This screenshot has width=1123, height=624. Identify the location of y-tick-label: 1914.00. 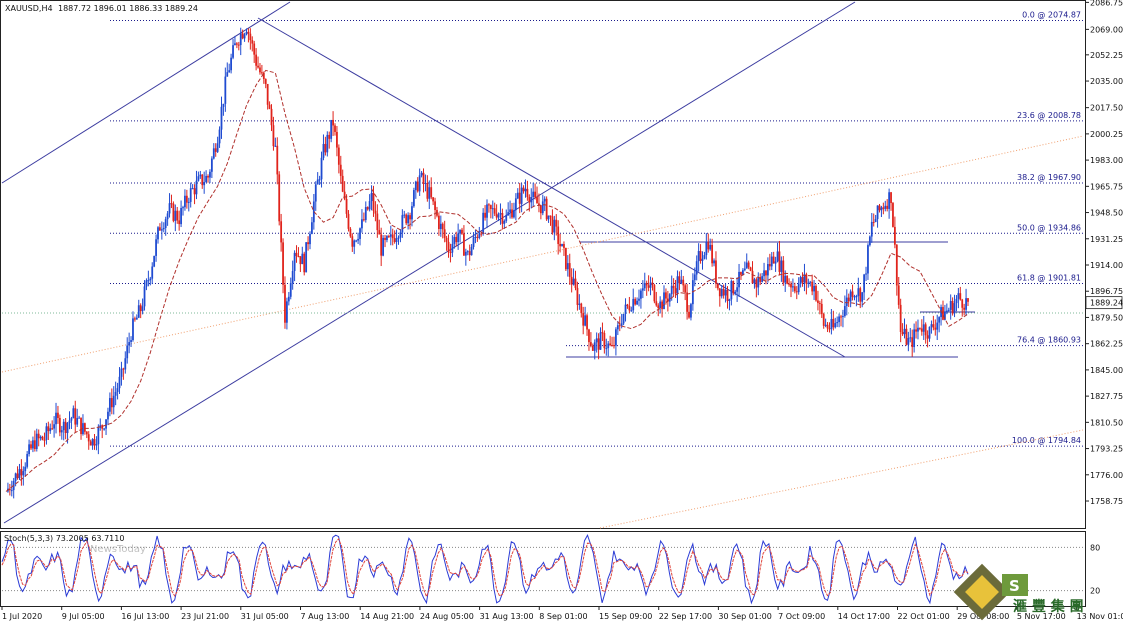
(1106, 265).